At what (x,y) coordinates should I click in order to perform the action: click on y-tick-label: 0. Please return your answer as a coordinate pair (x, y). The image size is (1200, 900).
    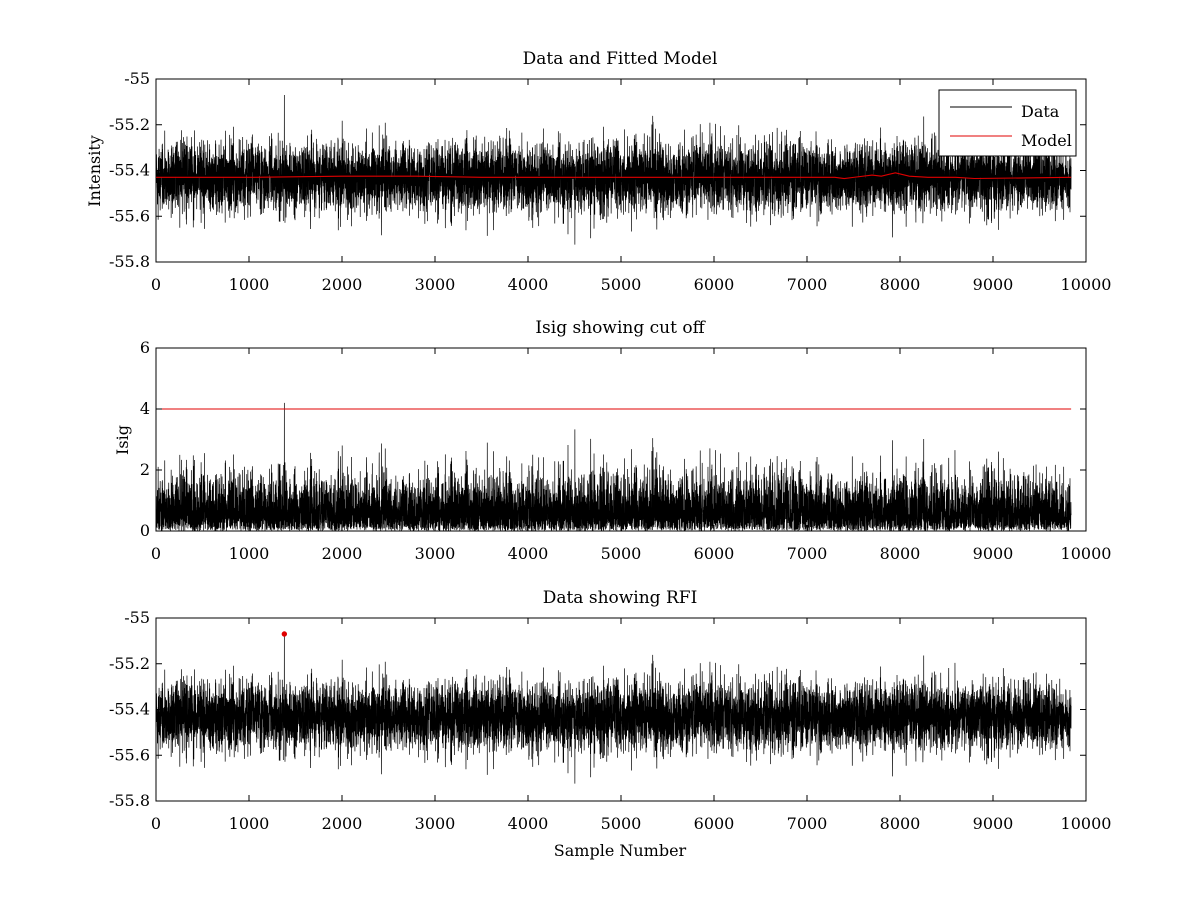
    Looking at the image, I should click on (145, 530).